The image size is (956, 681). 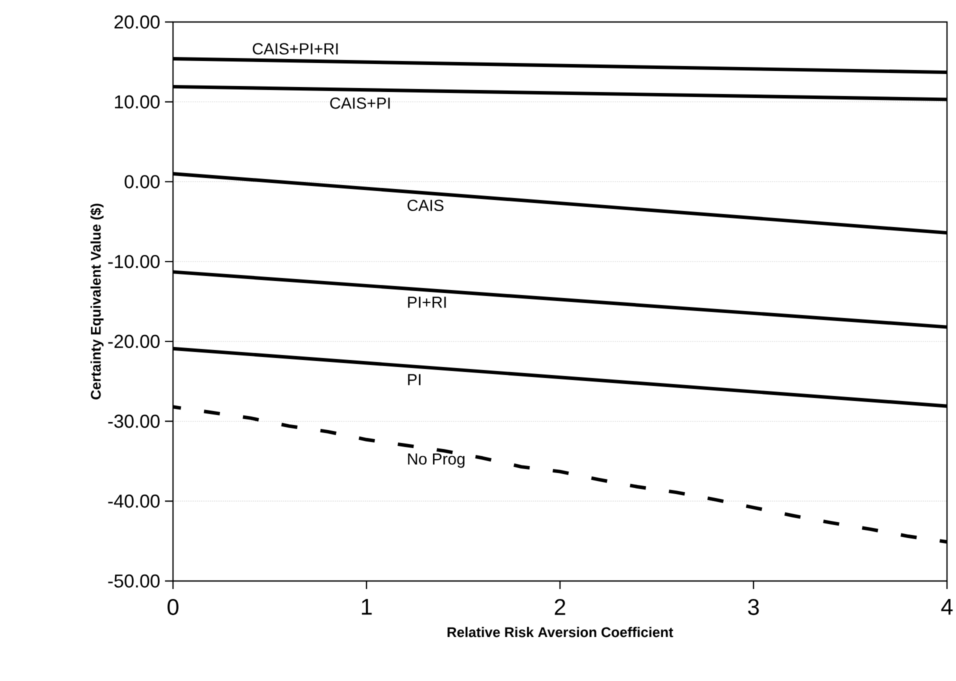 I want to click on series-label: CAIS+PI, so click(x=360, y=103).